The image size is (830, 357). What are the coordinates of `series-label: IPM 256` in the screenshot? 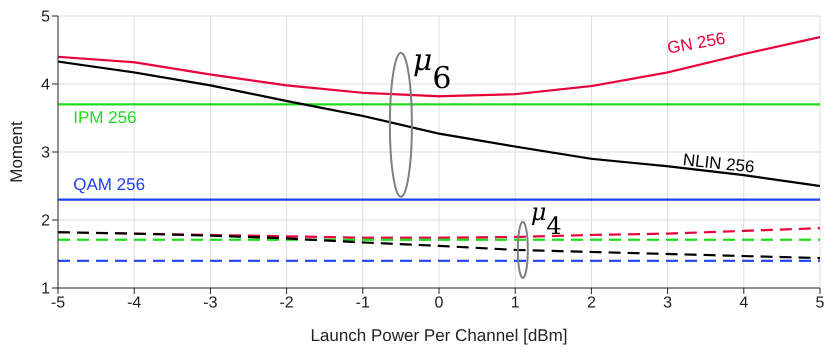 It's located at (105, 117).